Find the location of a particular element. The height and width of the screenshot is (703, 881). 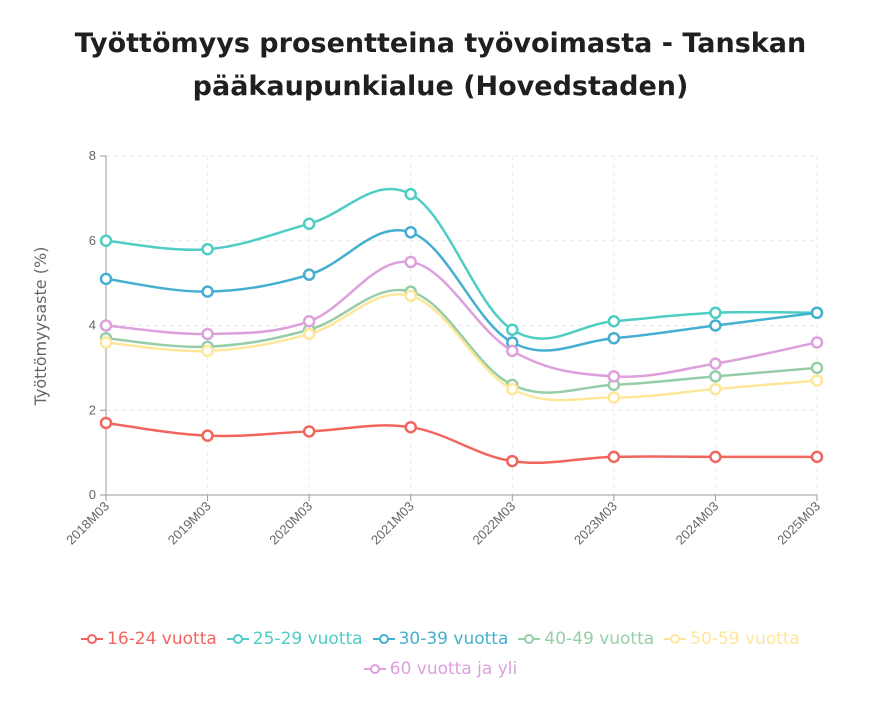

x-tick-label: 2018M03 is located at coordinates (87, 523).